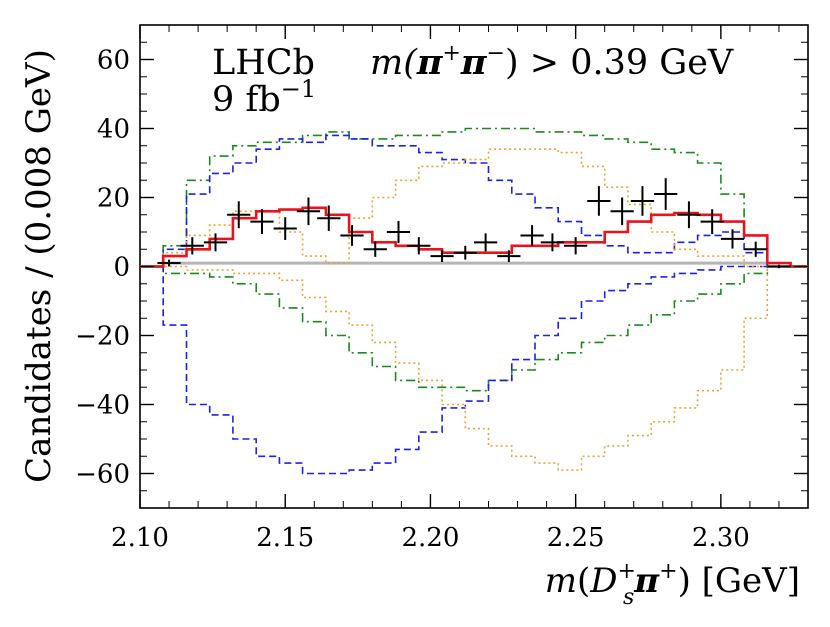  Describe the element at coordinates (474, 264) in the screenshot. I see `series-grey-background` at that location.